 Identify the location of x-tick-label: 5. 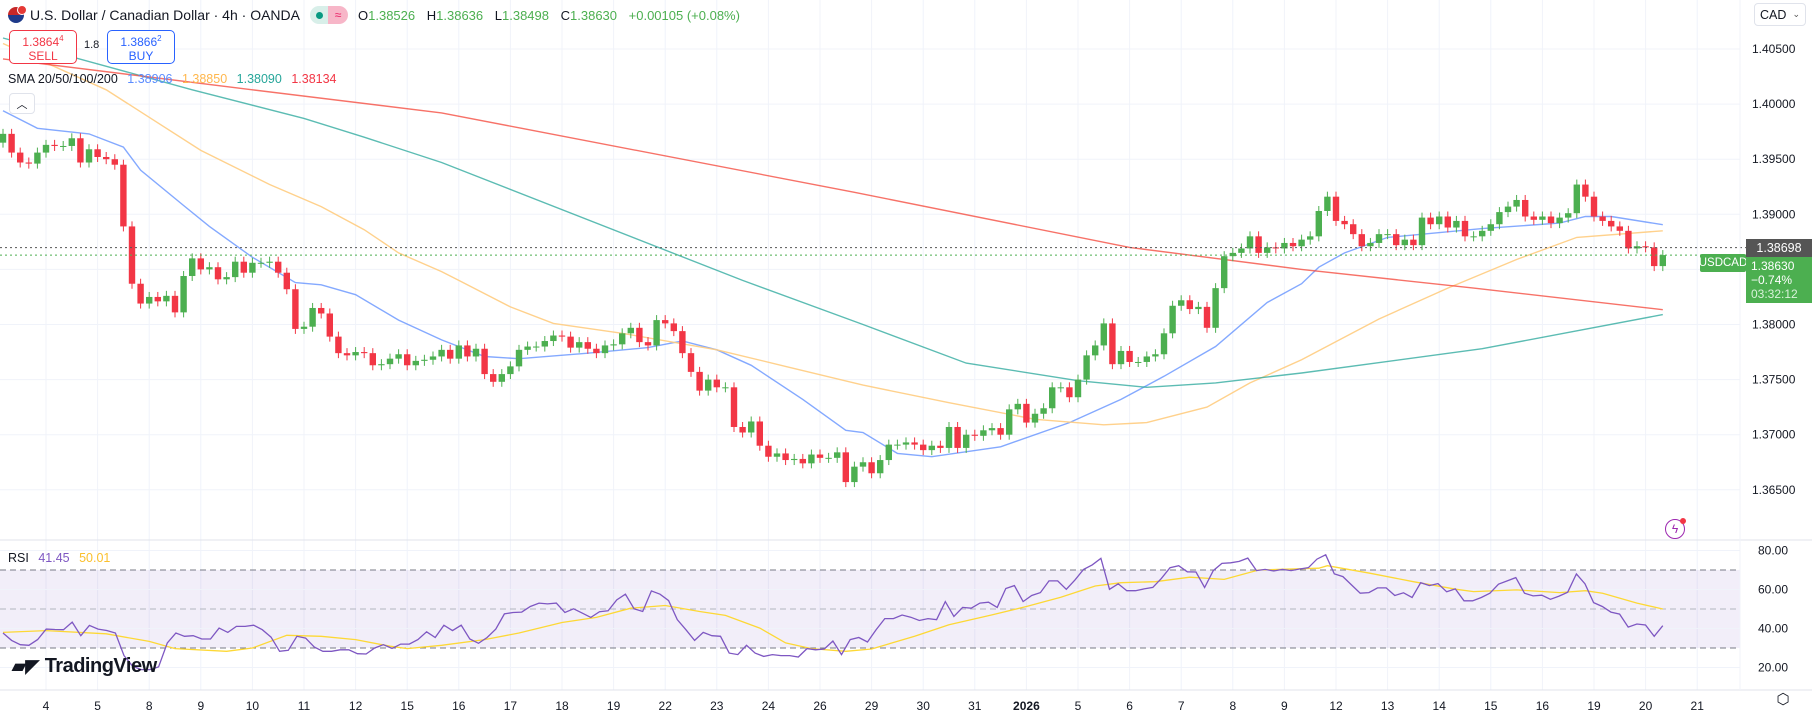
(97, 706).